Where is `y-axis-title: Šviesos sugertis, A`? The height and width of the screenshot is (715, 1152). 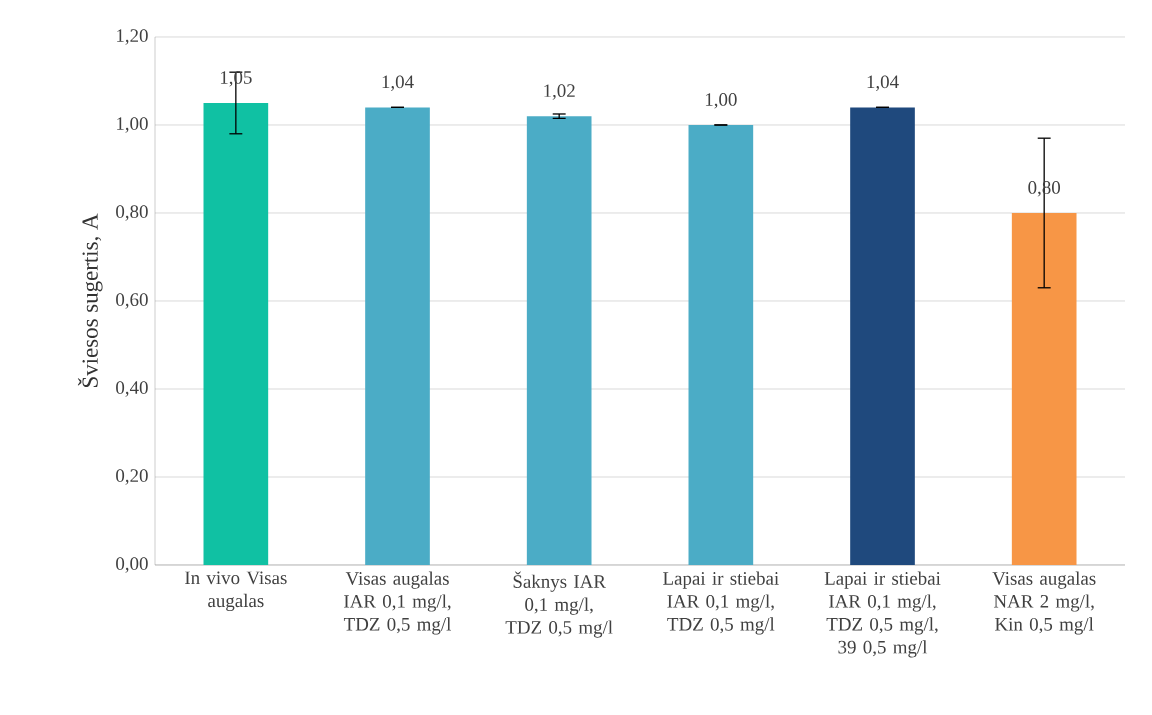
y-axis-title: Šviesos sugertis, A is located at coordinates (90, 300).